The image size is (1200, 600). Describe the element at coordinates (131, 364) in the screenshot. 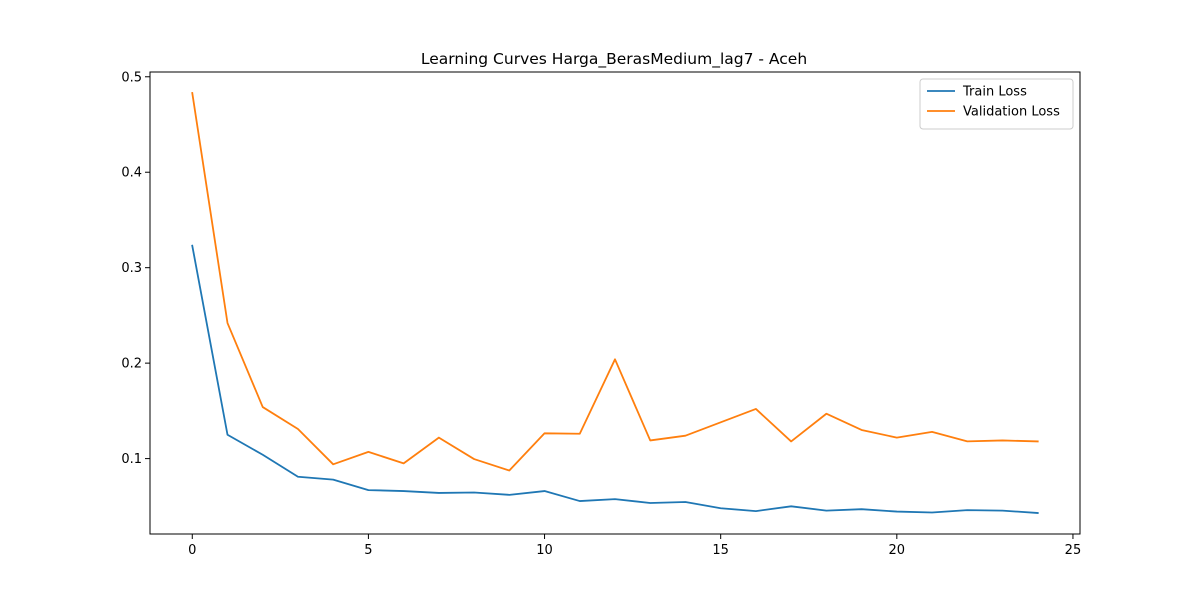

I see `y-tick-label: 0.2` at that location.